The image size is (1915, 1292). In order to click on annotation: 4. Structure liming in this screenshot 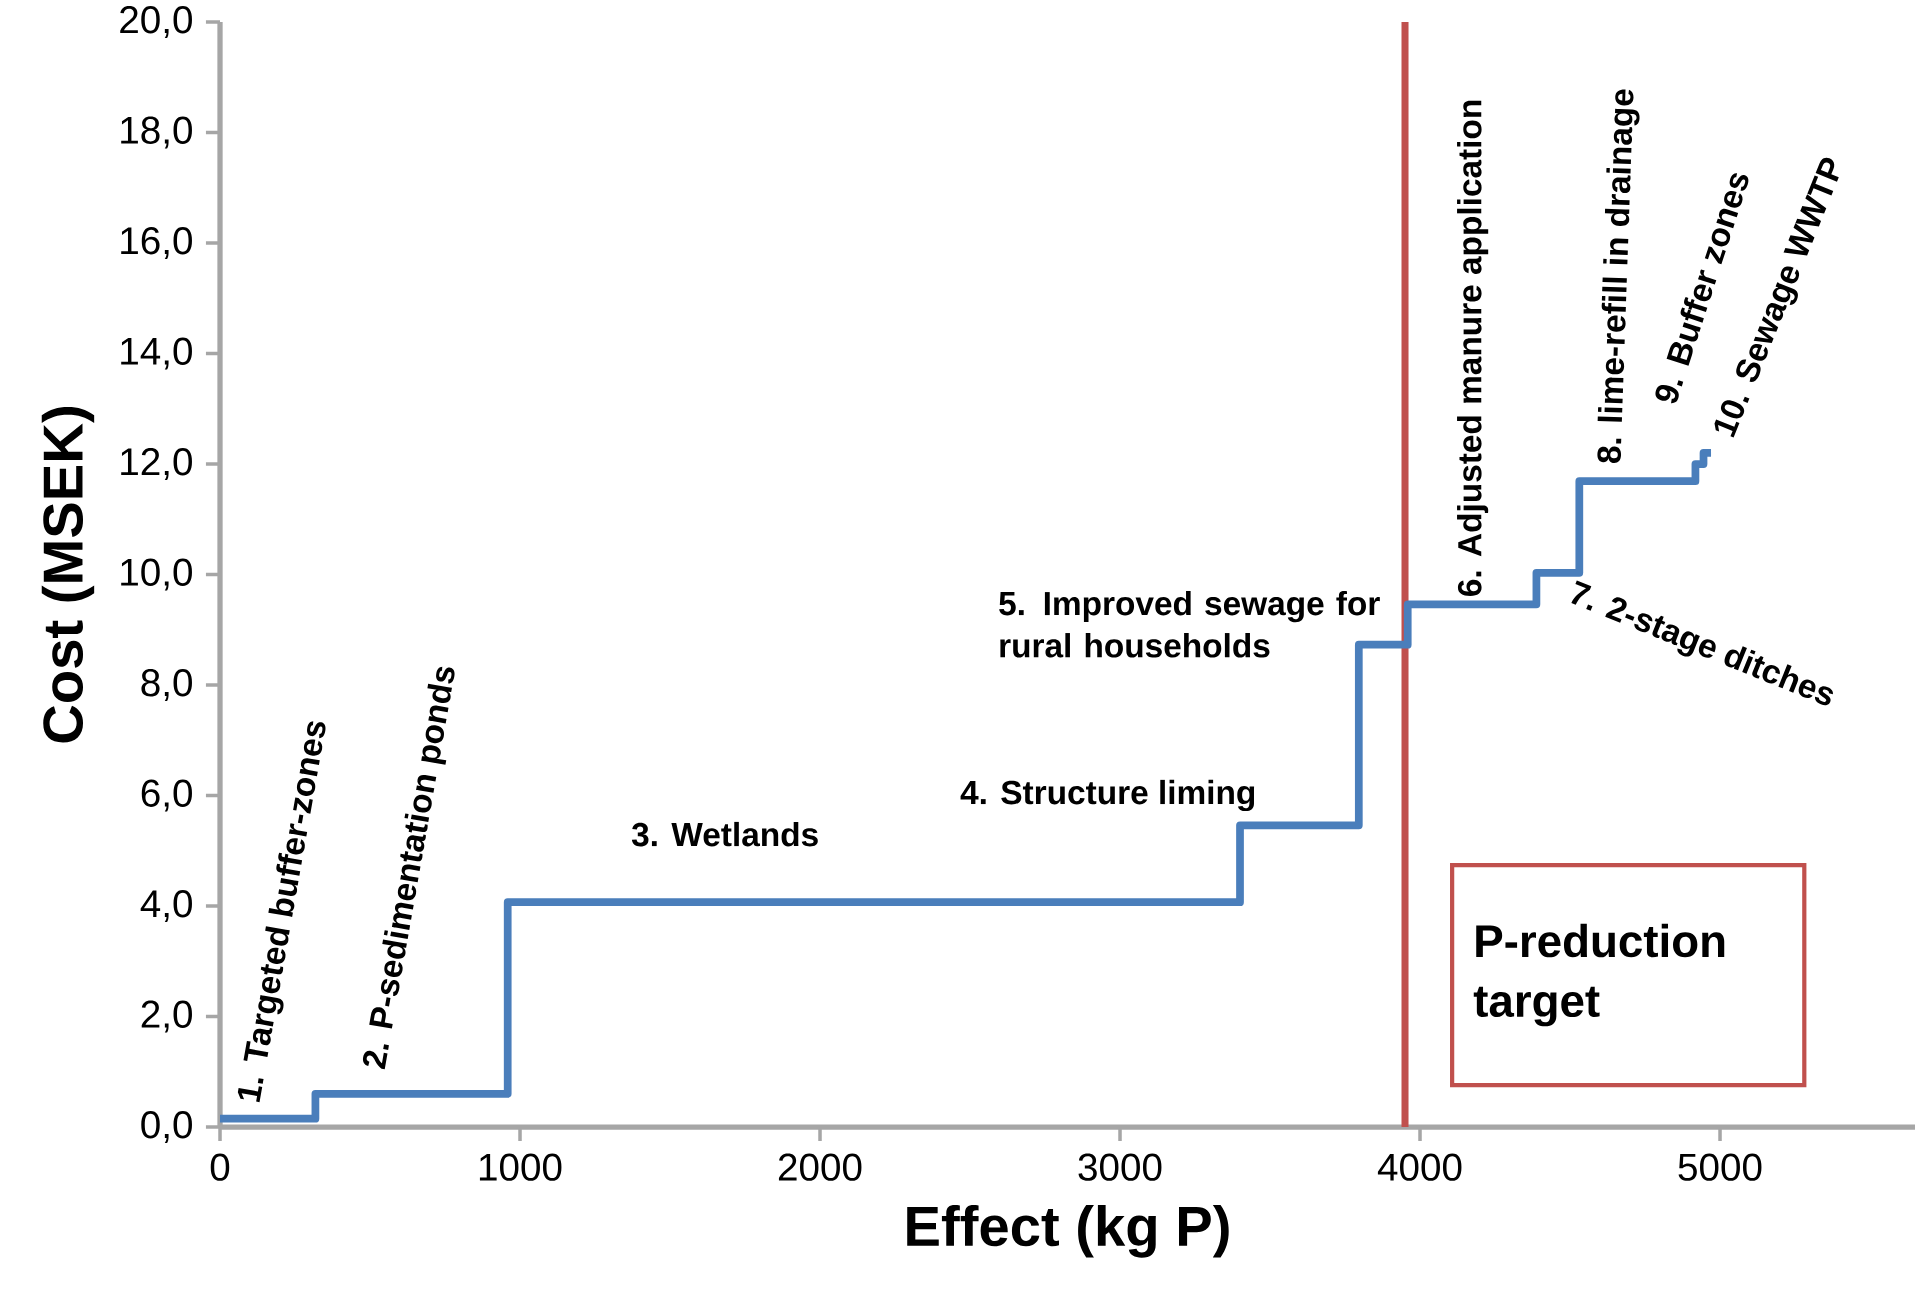, I will do `click(1107, 795)`.